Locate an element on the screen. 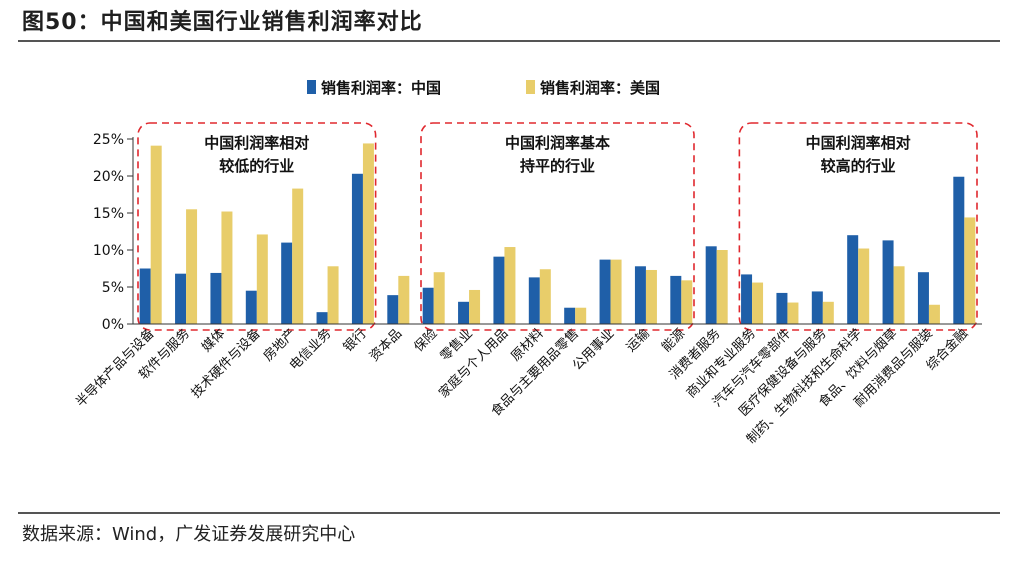  y-tick-label: 15% is located at coordinates (108, 214).